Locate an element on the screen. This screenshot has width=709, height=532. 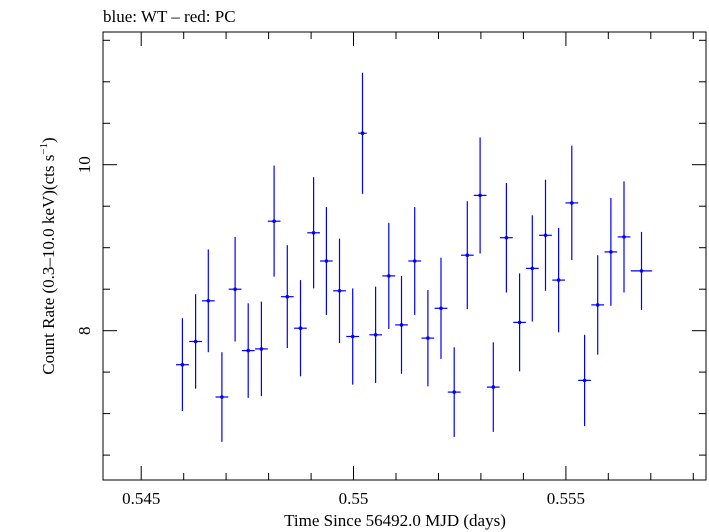
x-axis-label: Time Since 56492.0 MJD (days) is located at coordinates (395, 520).